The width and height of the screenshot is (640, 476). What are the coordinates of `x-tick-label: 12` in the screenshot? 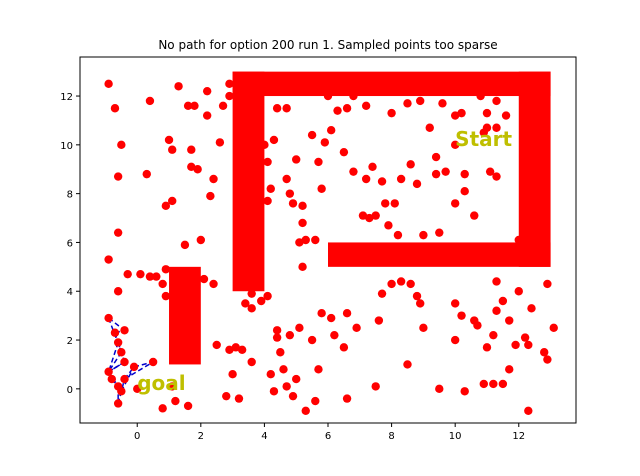 It's located at (518, 436).